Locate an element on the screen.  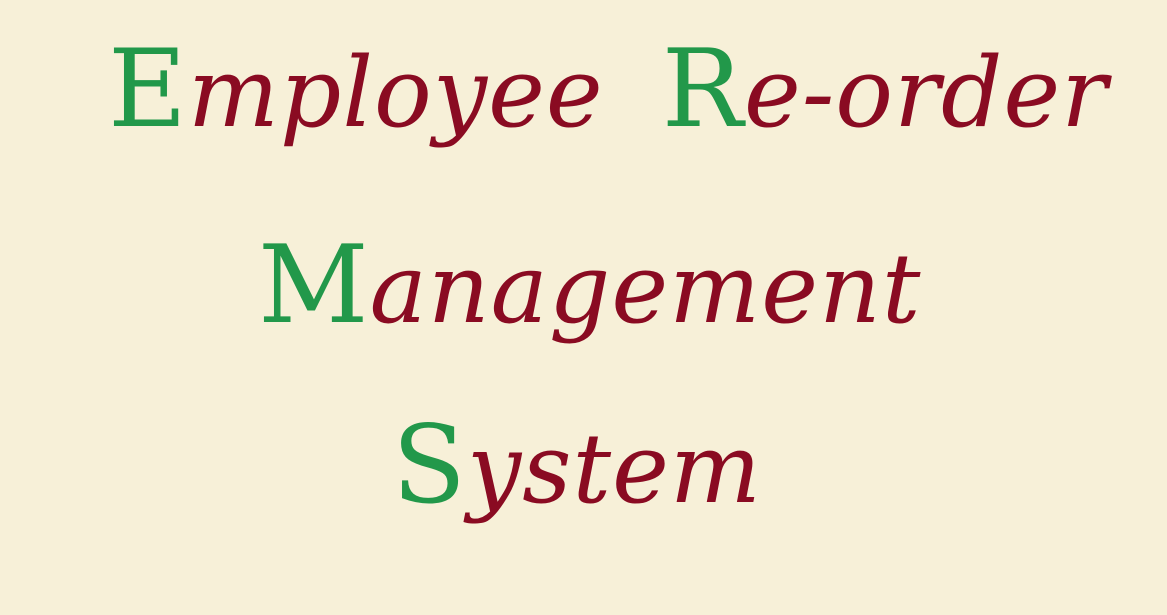
word-re-order-rest: e-order is located at coordinates (926, 93).